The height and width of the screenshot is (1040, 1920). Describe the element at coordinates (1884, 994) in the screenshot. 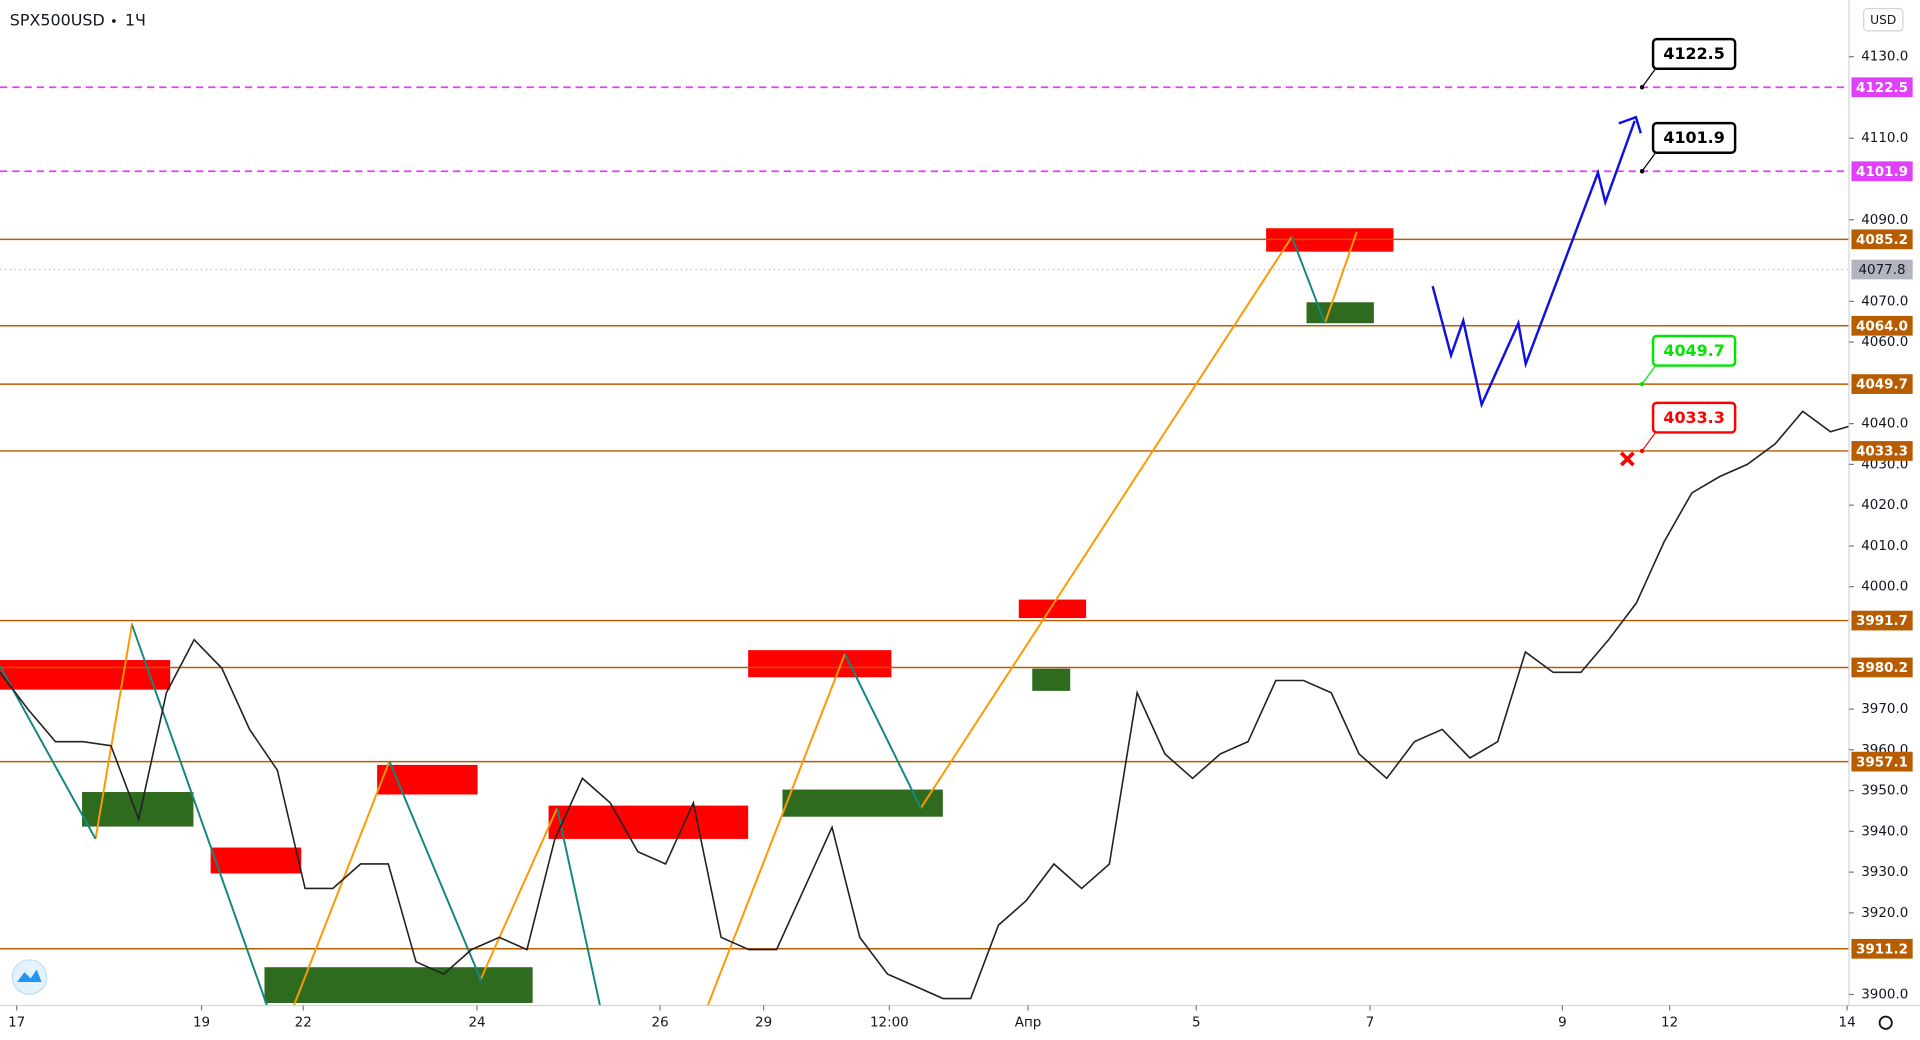

I see `y-tick-label: 3900.0` at that location.